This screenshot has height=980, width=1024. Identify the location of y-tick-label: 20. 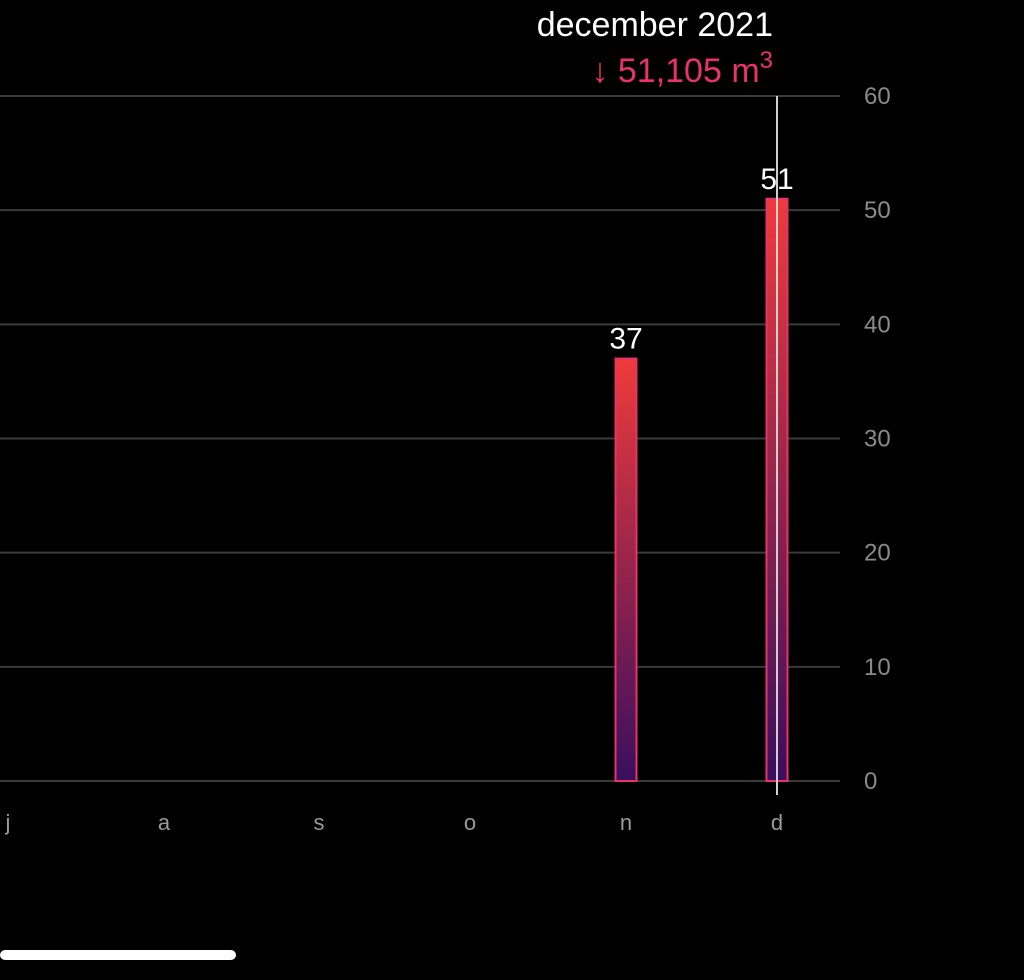
(877, 553).